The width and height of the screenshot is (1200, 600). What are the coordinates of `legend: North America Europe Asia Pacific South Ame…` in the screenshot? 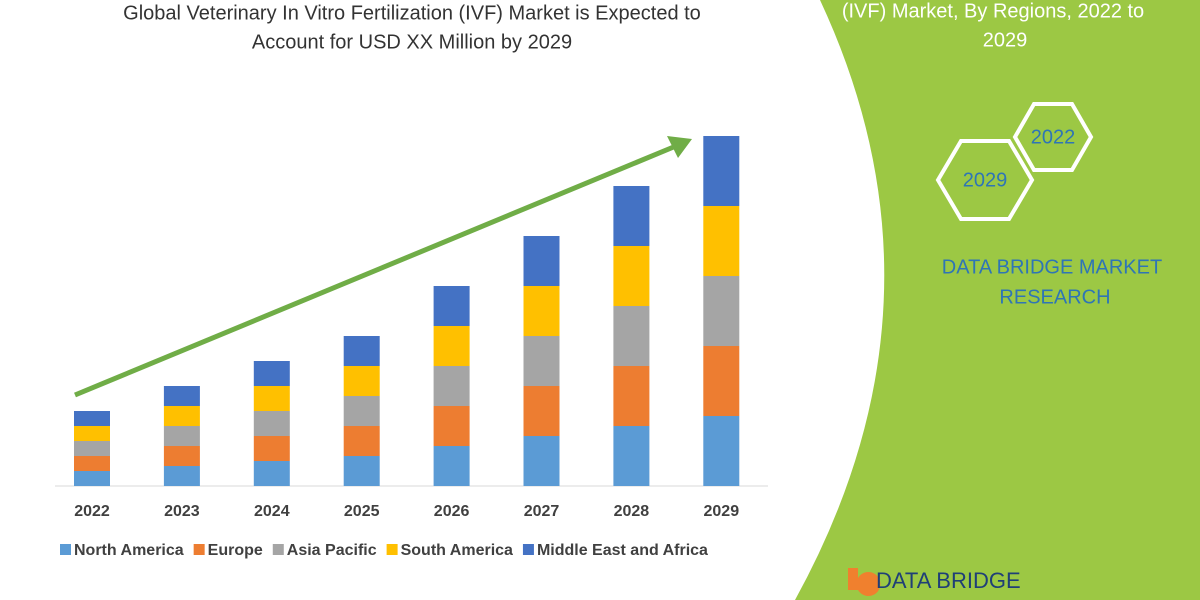 It's located at (384, 550).